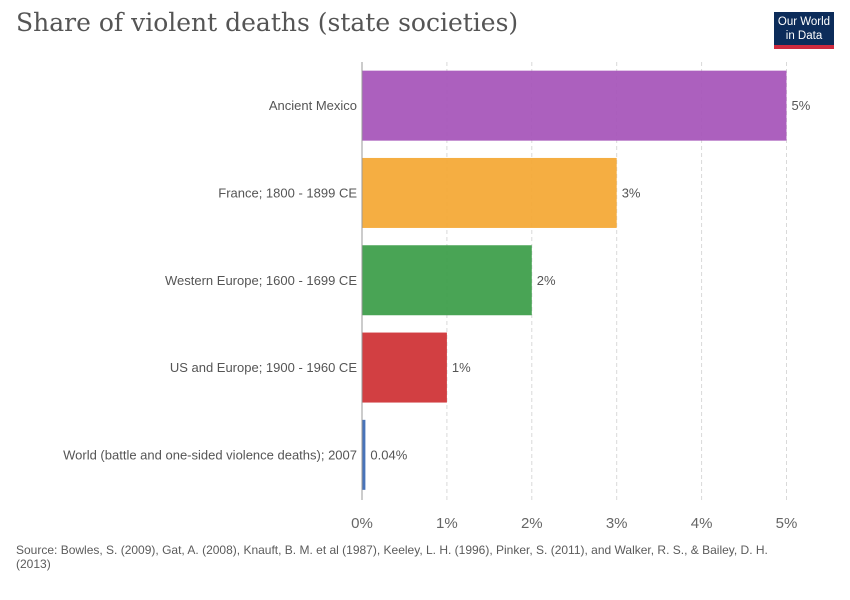 The height and width of the screenshot is (600, 850). What do you see at coordinates (631, 192) in the screenshot?
I see `value-label: 3%` at bounding box center [631, 192].